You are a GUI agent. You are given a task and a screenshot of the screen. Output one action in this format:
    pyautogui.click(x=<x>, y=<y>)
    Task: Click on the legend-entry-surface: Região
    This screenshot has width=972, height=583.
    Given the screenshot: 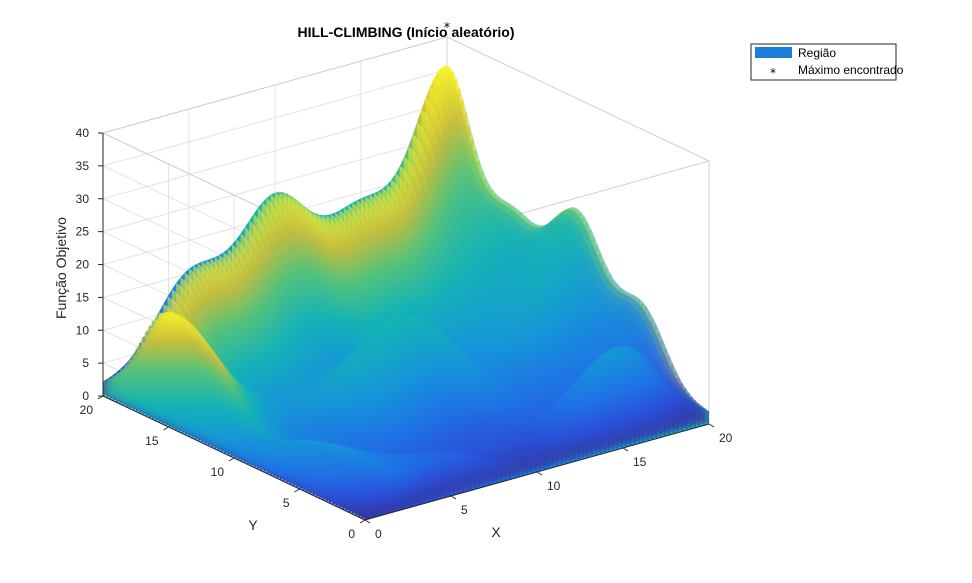 What is the action you would take?
    pyautogui.click(x=817, y=53)
    